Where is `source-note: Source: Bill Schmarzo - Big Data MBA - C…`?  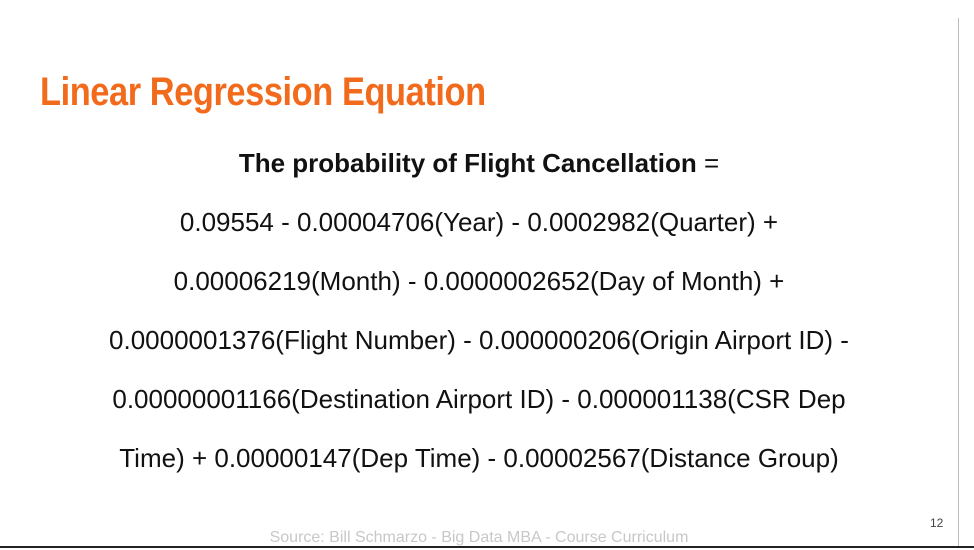
source-note: Source: Bill Schmarzo - Big Data MBA - C… is located at coordinates (479, 537).